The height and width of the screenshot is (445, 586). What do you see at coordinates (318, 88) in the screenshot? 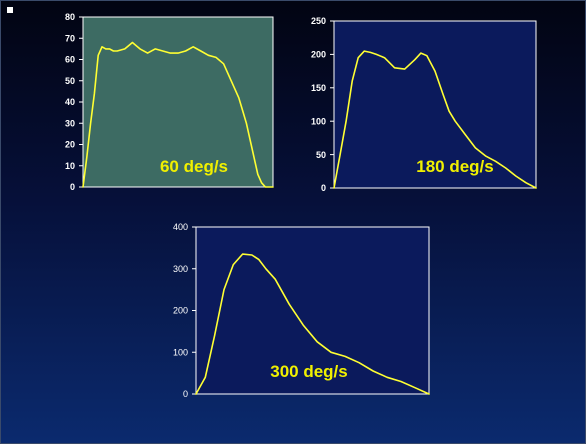
I see `y-tick-label: 150` at bounding box center [318, 88].